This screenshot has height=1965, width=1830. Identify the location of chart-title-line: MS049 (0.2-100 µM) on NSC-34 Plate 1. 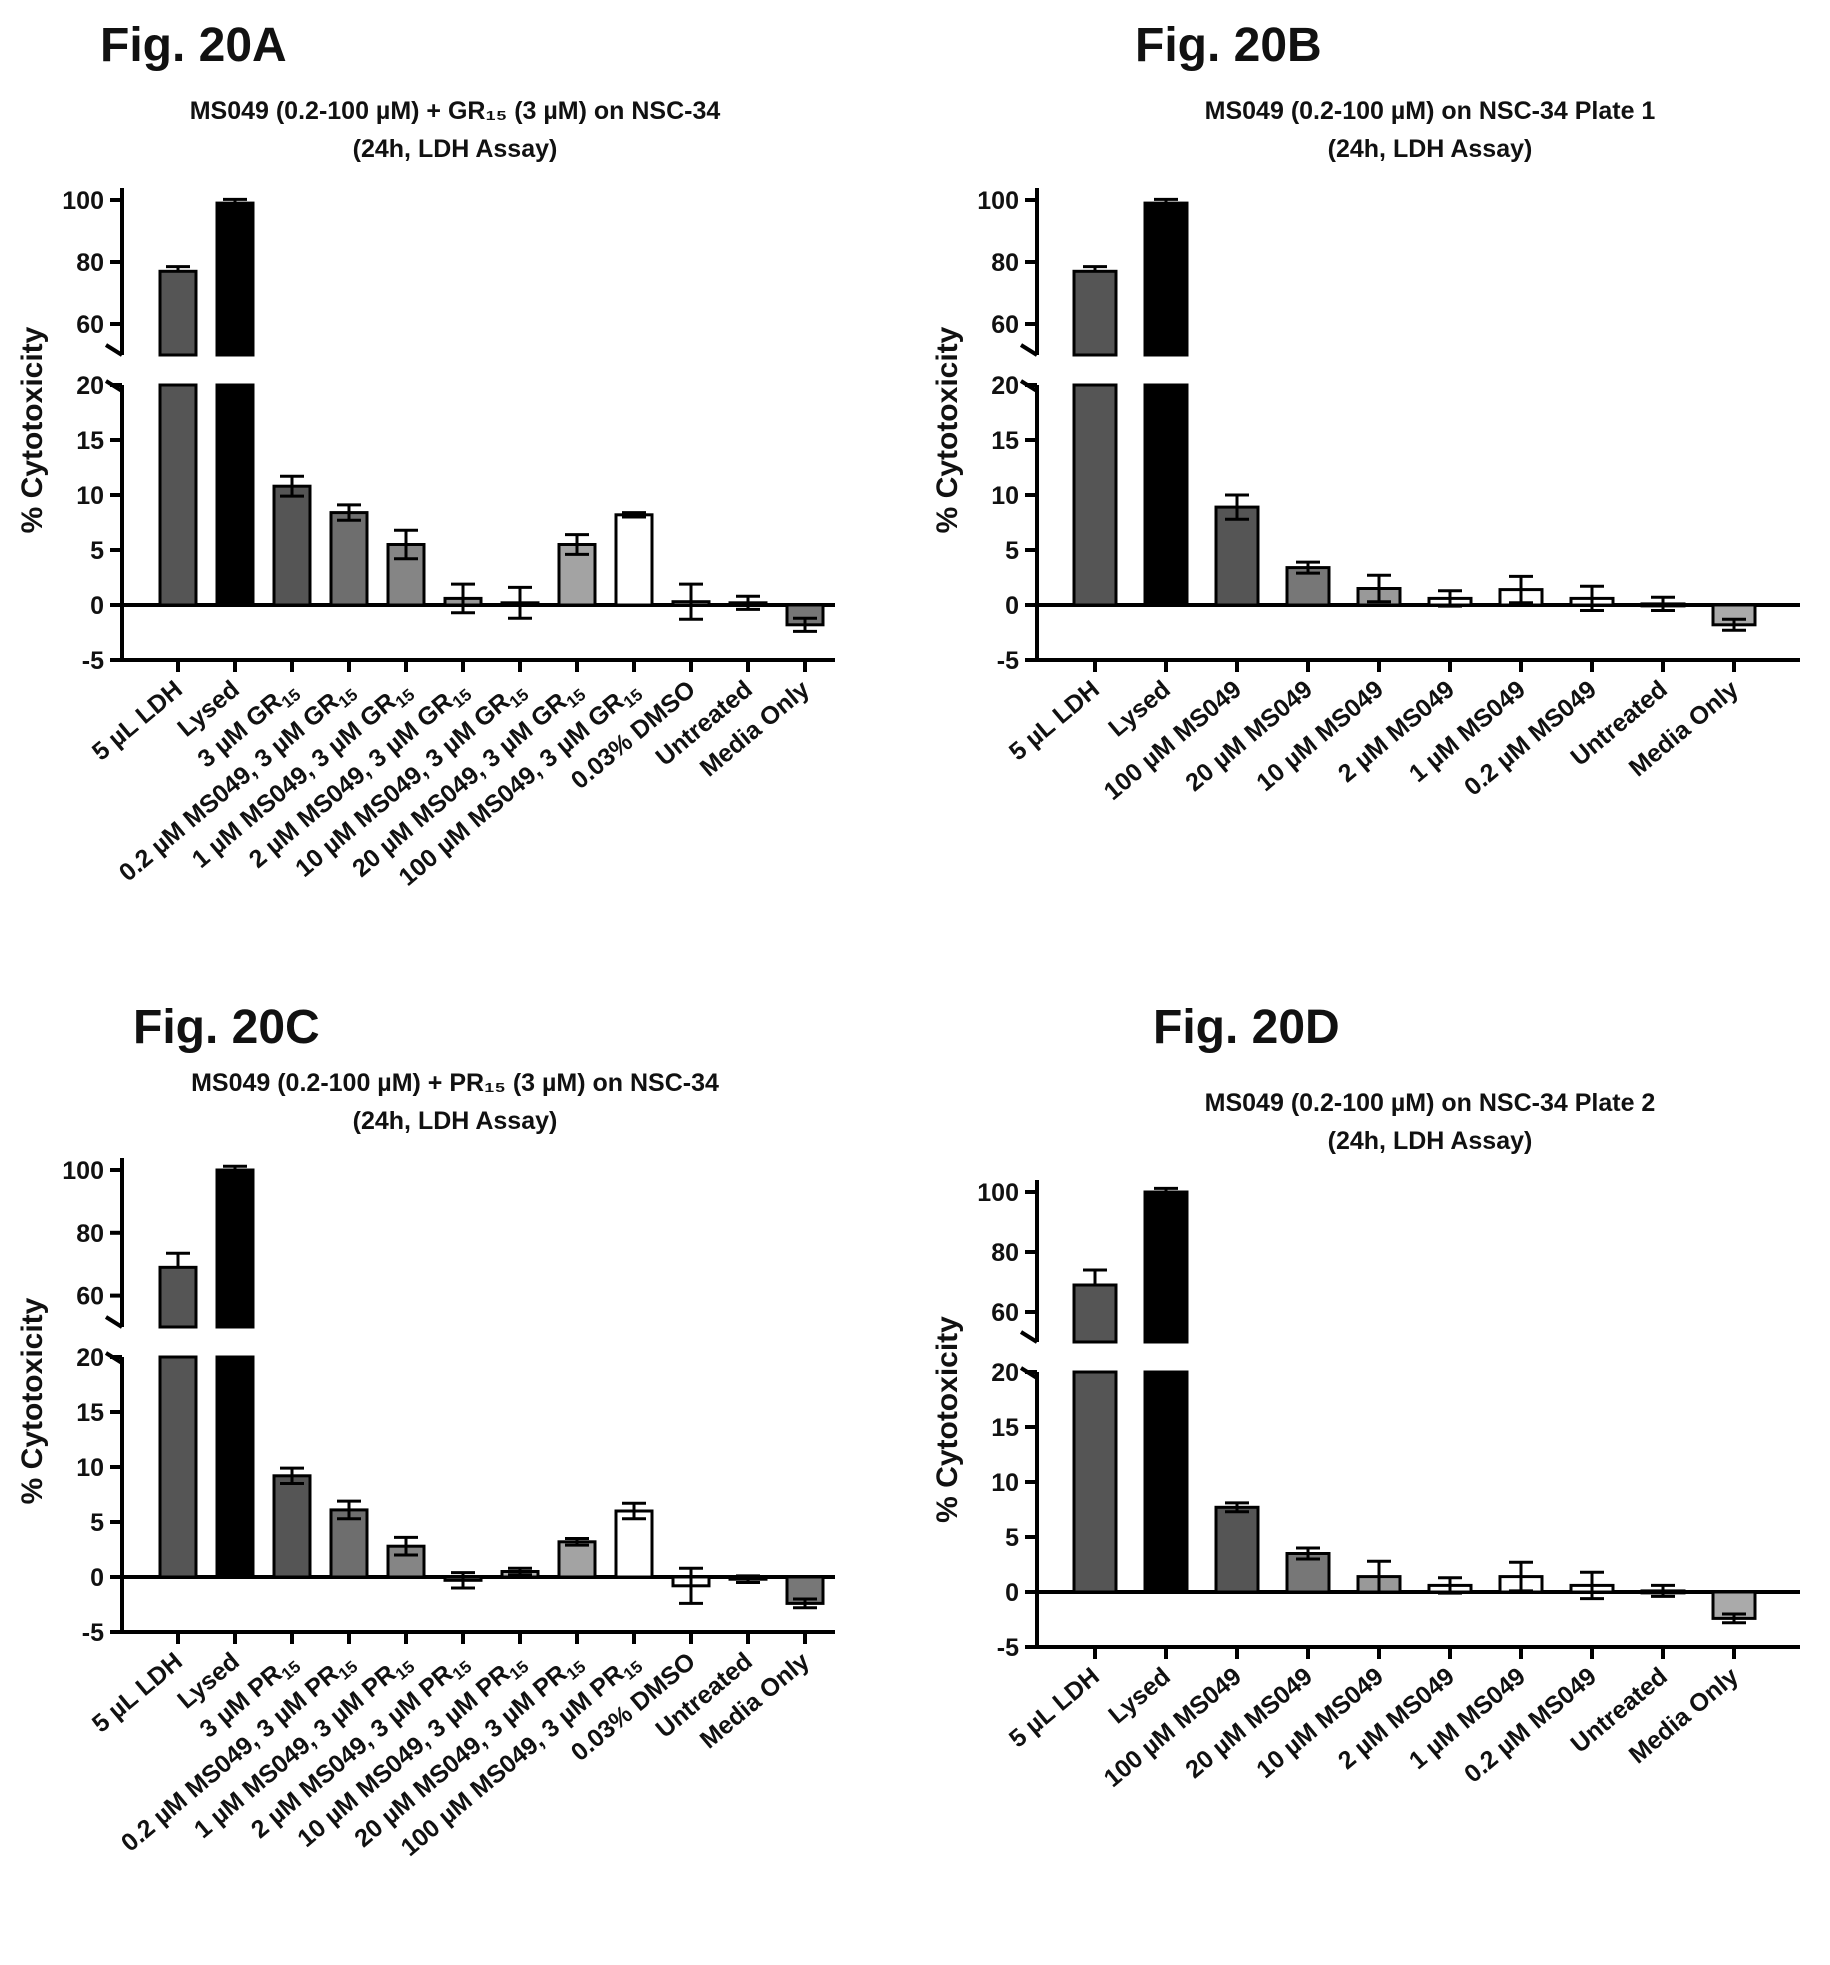
(1430, 111).